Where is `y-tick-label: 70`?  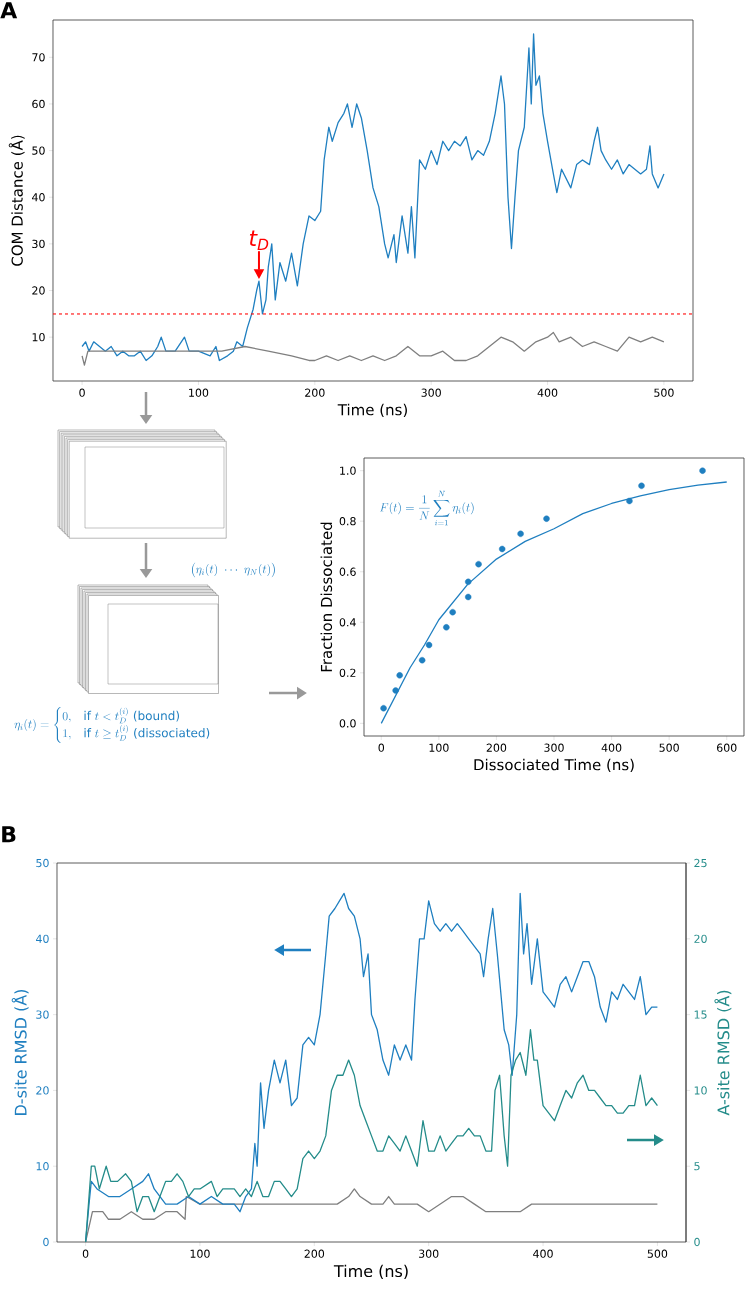
y-tick-label: 70 is located at coordinates (38, 57).